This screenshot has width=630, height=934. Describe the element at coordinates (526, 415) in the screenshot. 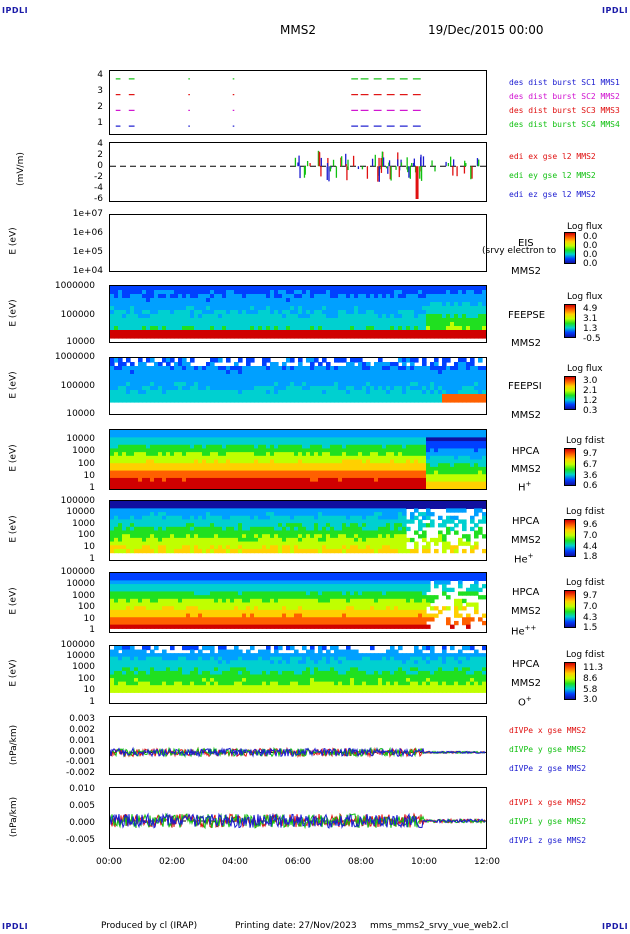

I see `feepsi-sc: MMS2` at that location.